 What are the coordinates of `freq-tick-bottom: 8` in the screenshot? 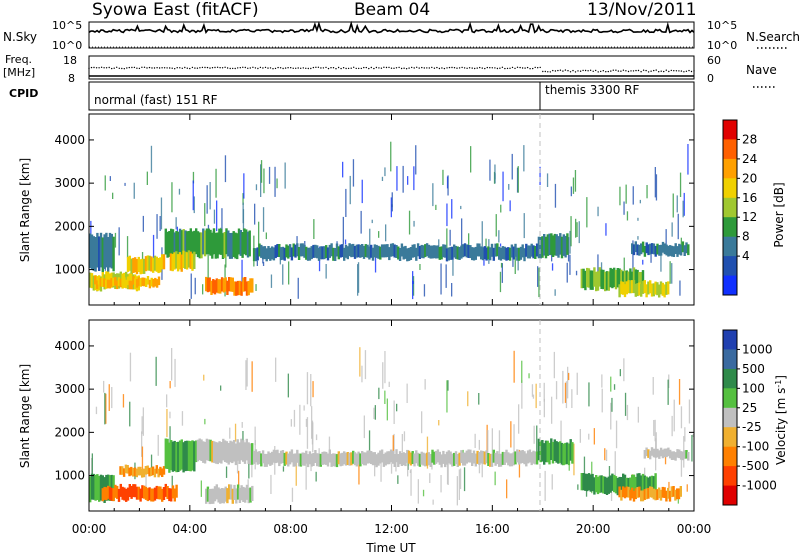 It's located at (71, 78).